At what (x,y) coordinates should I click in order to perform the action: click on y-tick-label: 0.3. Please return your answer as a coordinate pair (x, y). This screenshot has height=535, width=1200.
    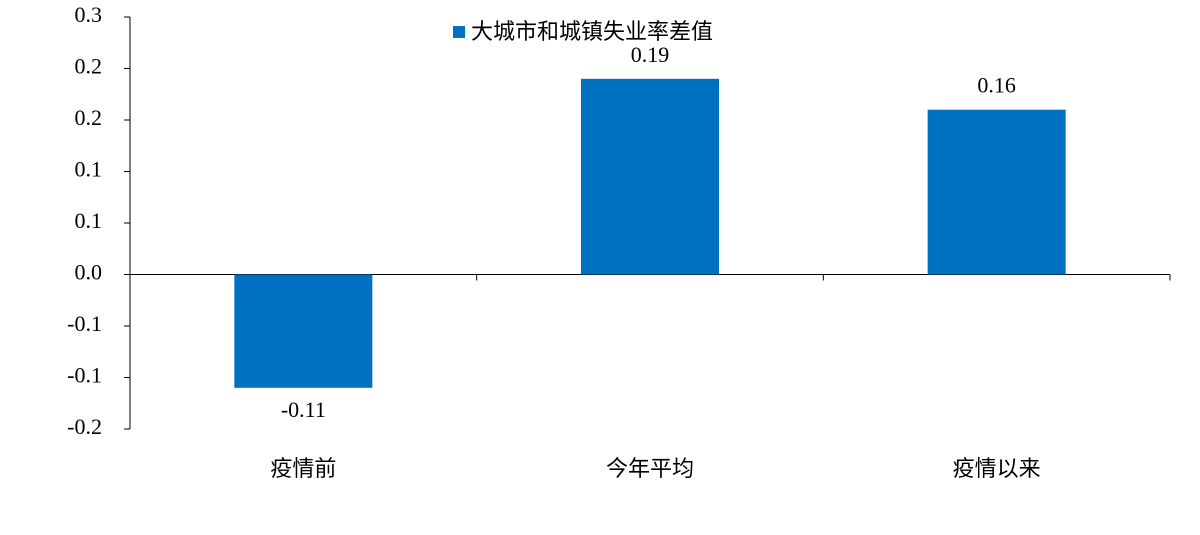
    Looking at the image, I should click on (89, 14).